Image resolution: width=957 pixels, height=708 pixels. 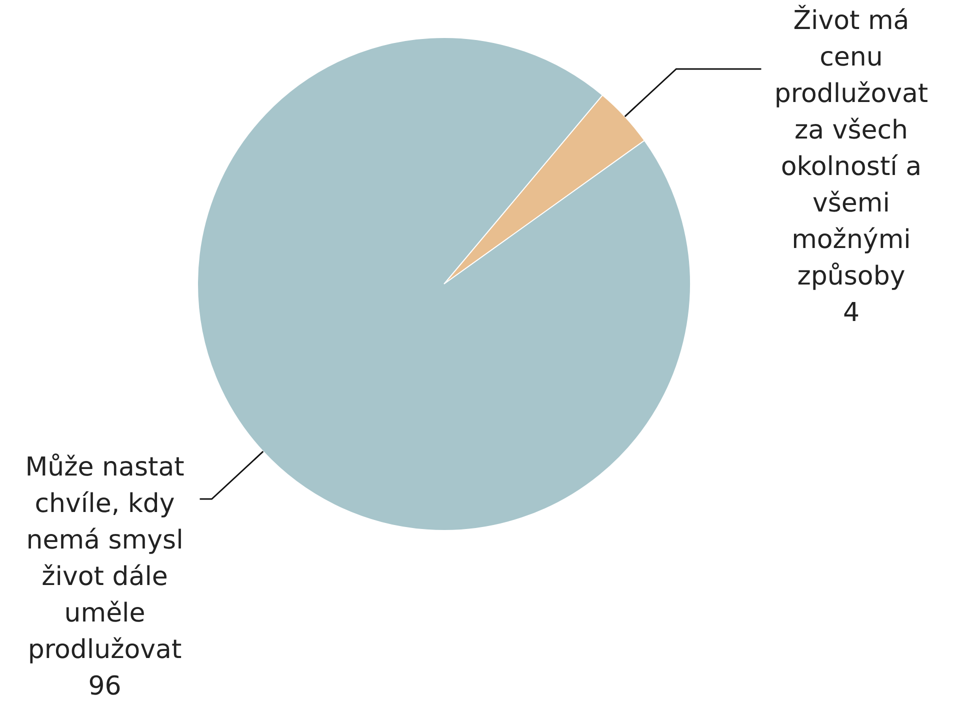 What do you see at coordinates (851, 148) in the screenshot?
I see `slice-label: Život má cenu prodlužovat za všech okolností a všemi možnými způsoby` at bounding box center [851, 148].